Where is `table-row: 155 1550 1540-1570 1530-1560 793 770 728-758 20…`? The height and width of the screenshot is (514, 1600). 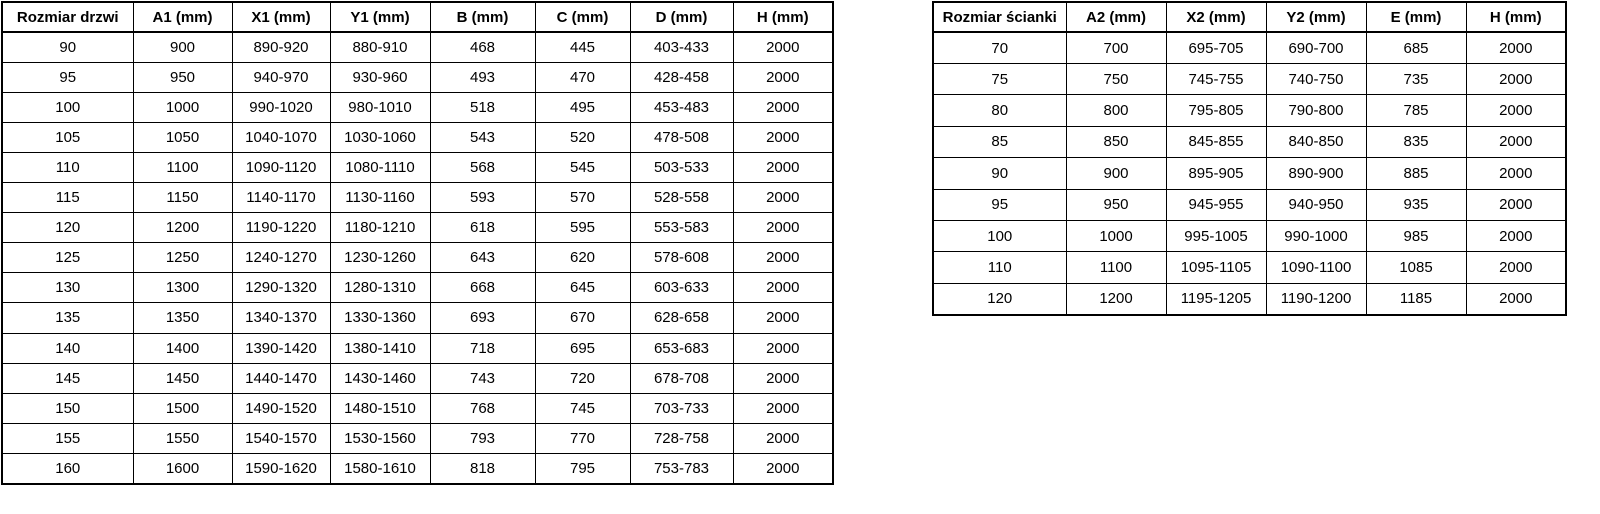 table-row: 155 1550 1540-1570 1530-1560 793 770 728-758 20… is located at coordinates (417, 438).